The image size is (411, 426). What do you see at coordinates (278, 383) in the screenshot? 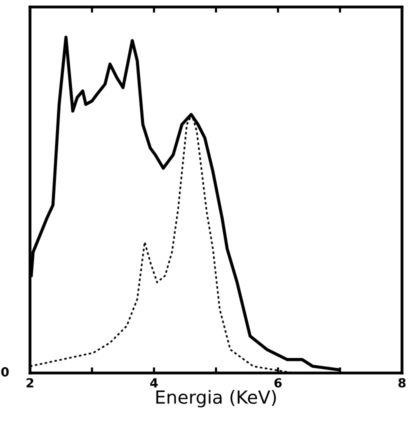
I see `x-tick-label: 6` at bounding box center [278, 383].